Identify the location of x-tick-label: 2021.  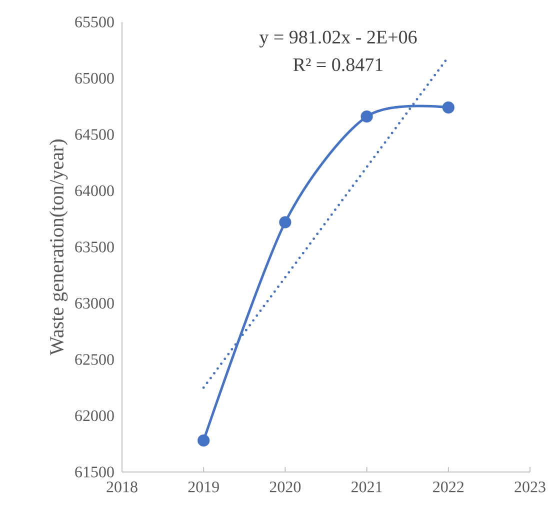
(367, 487).